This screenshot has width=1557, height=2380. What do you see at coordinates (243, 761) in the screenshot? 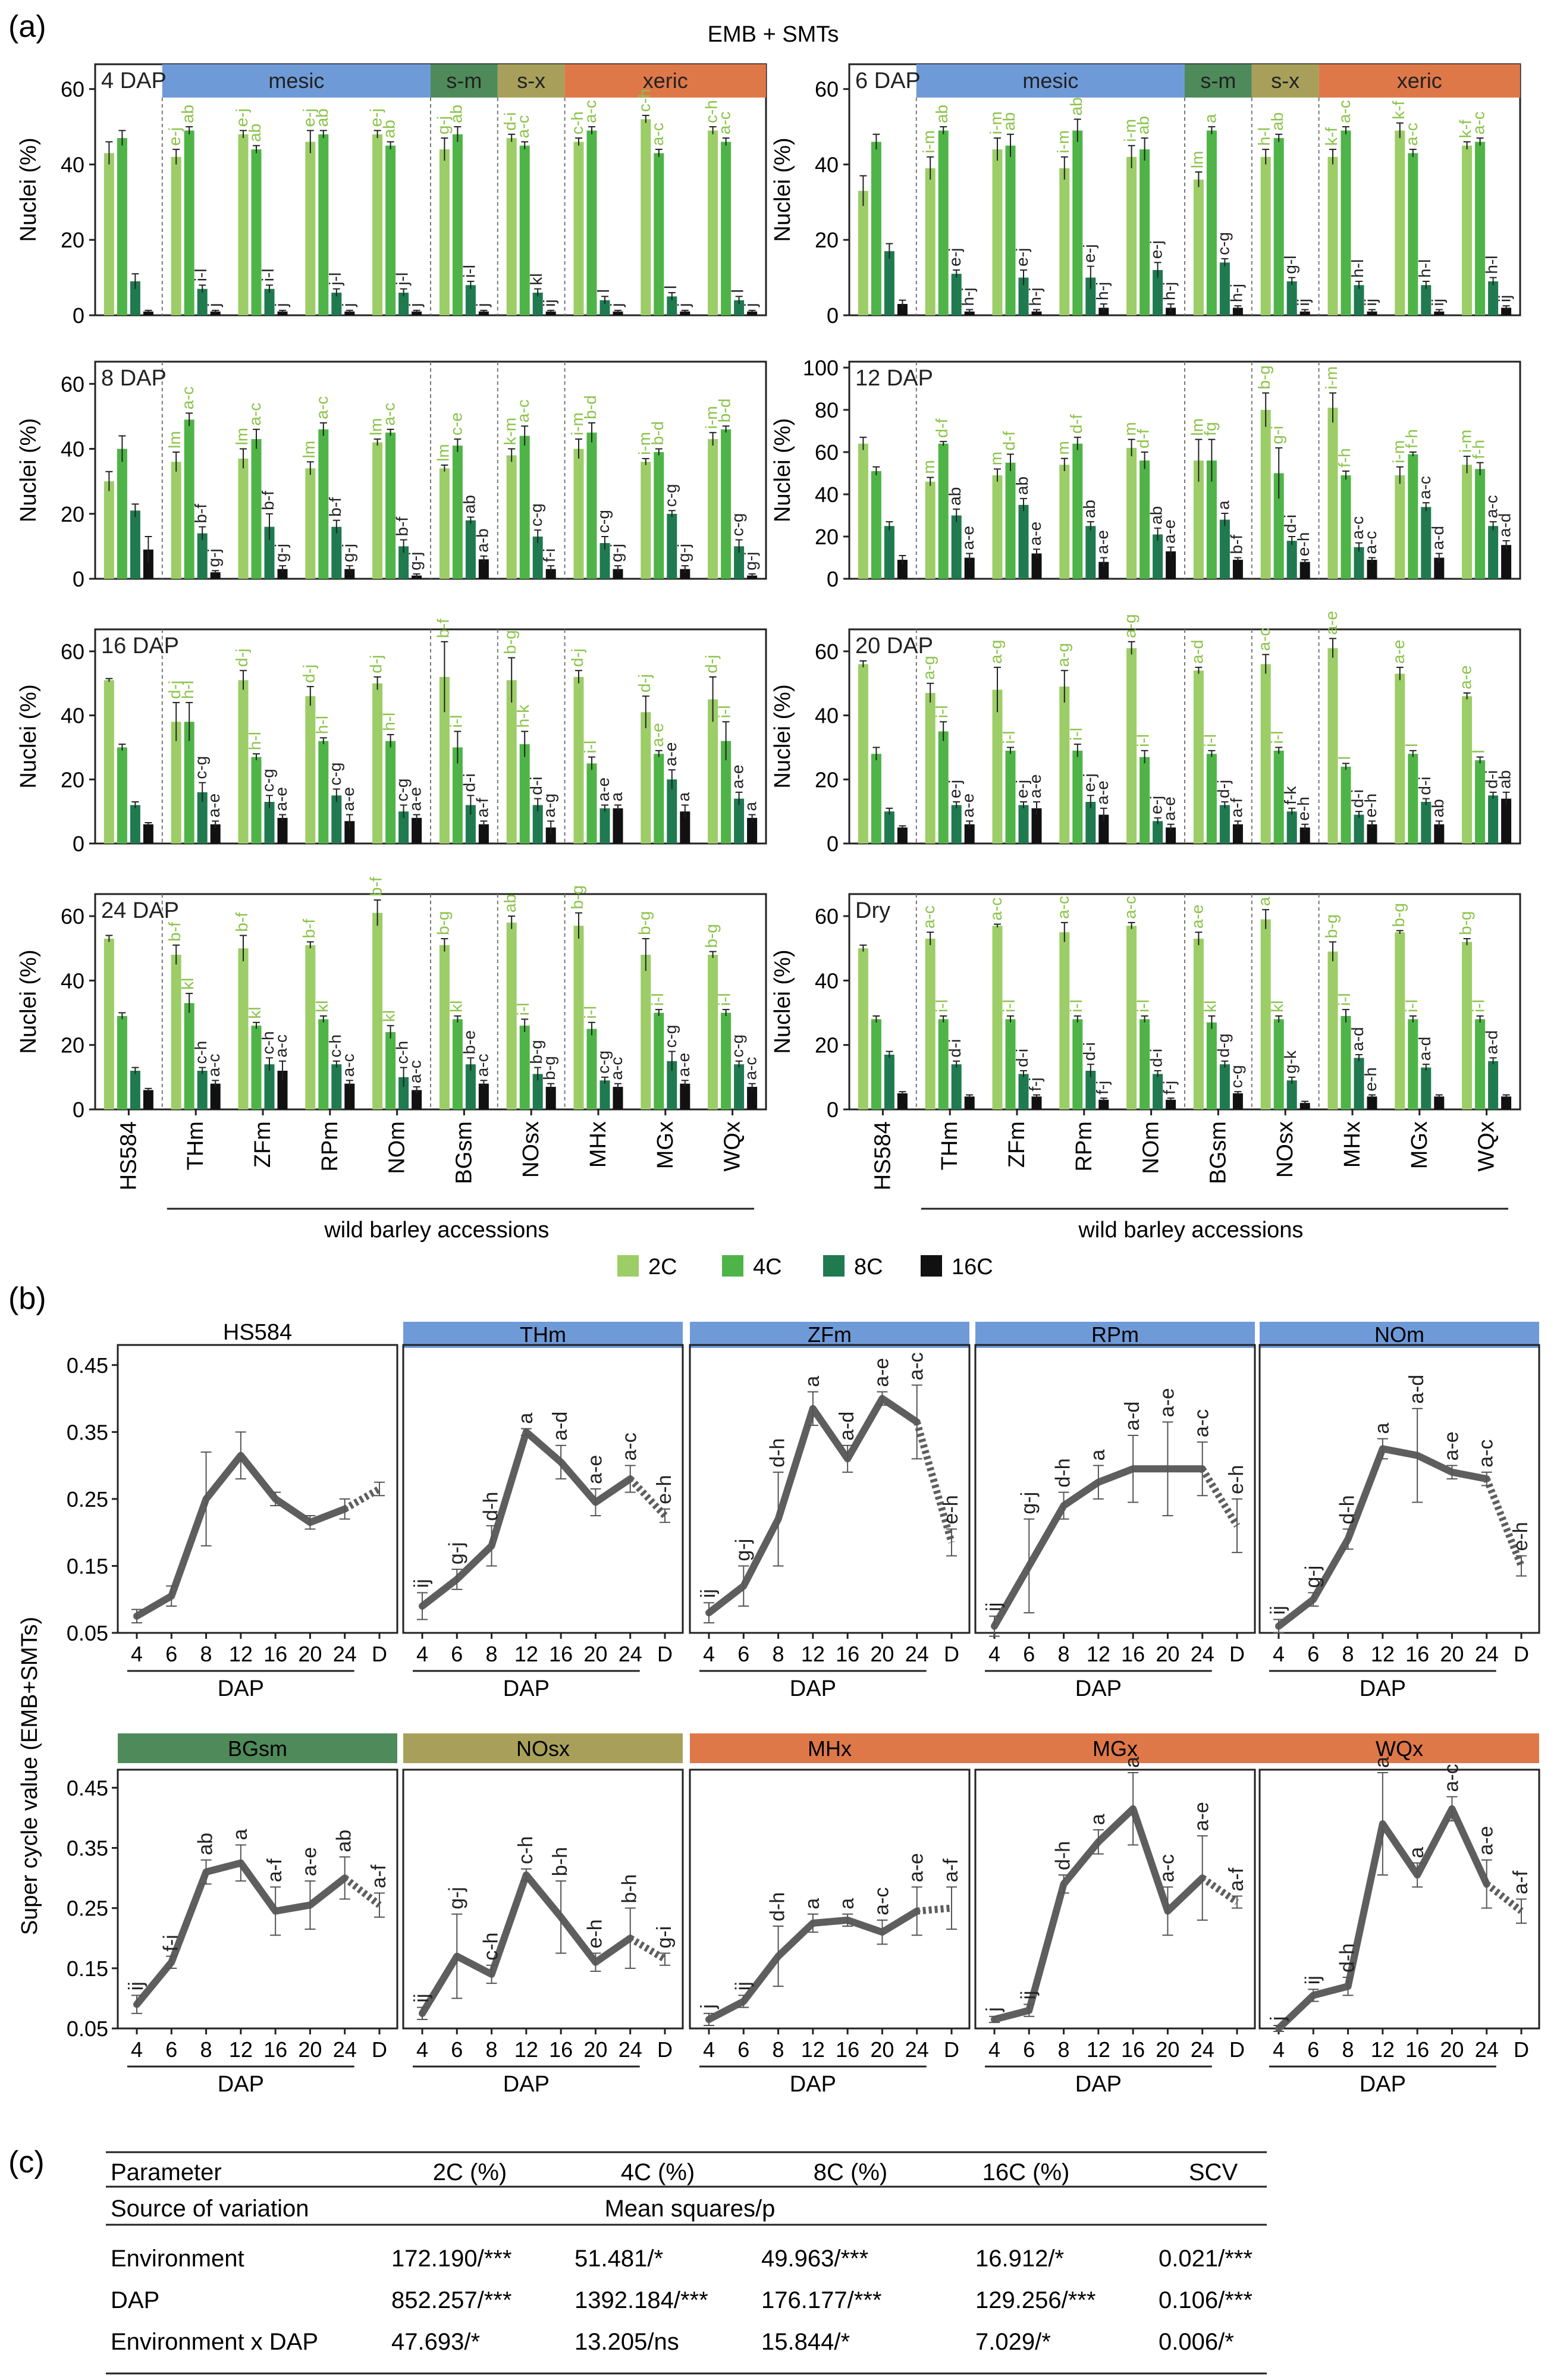
I see `bar-2C-ZFm` at bounding box center [243, 761].